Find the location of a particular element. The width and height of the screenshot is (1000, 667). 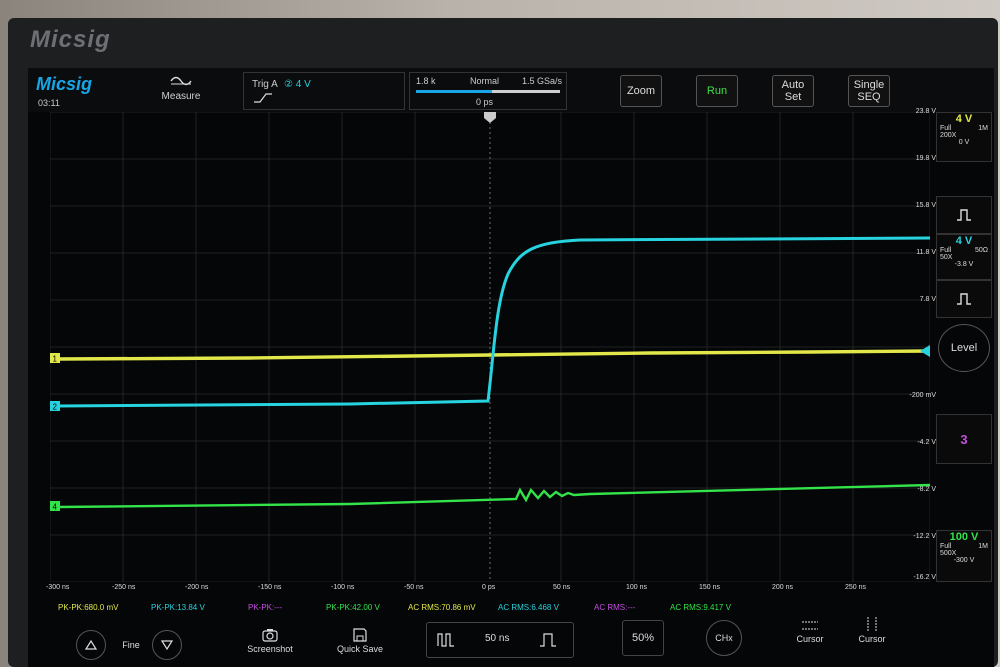

ch4-scale: 100 V is located at coordinates (964, 537).